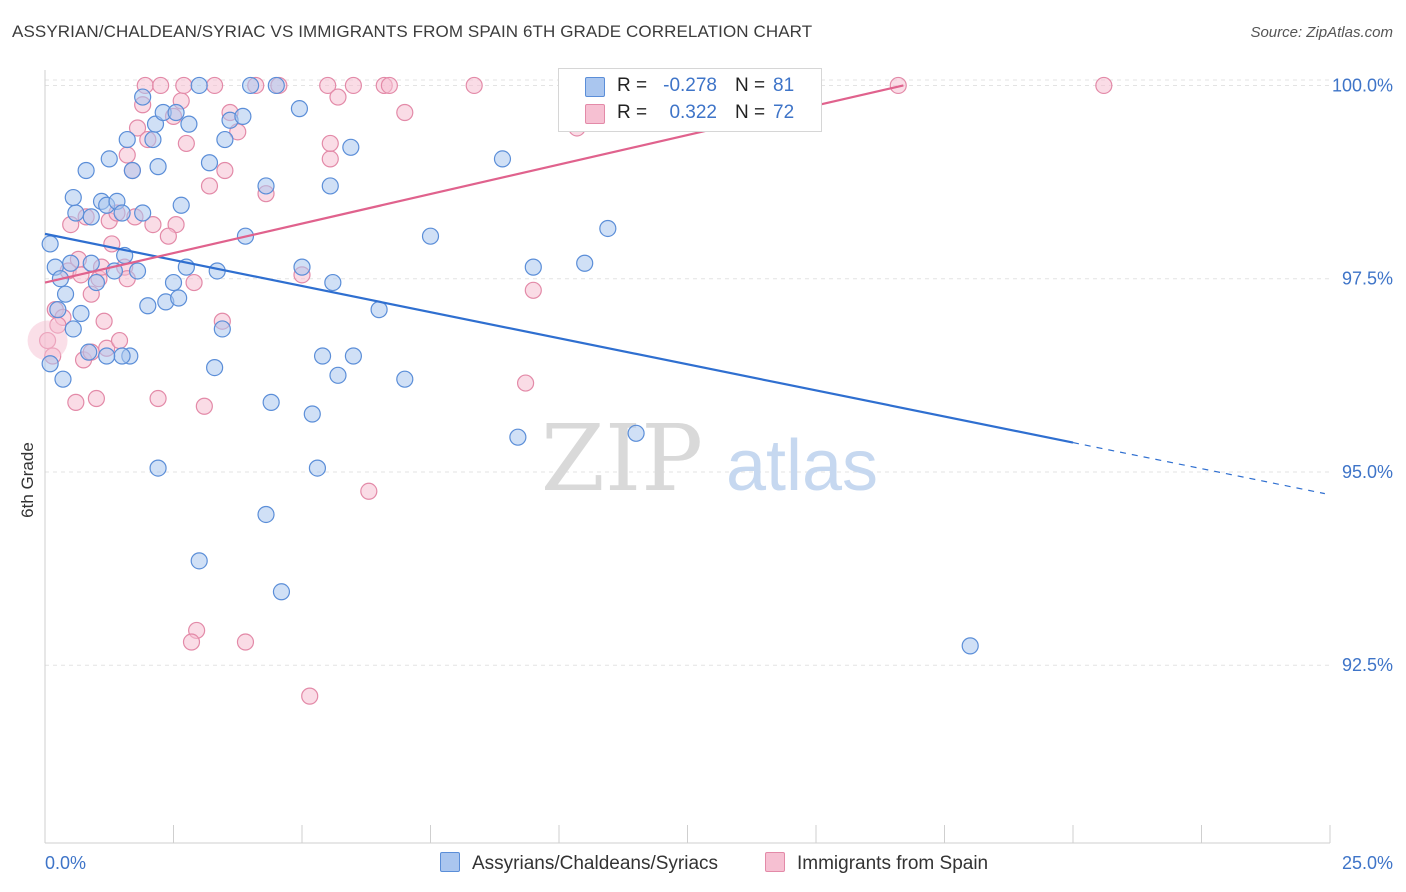  I want to click on series-legend-assyrians: Assyrians/Chaldeans/Syriacs, so click(579, 864).